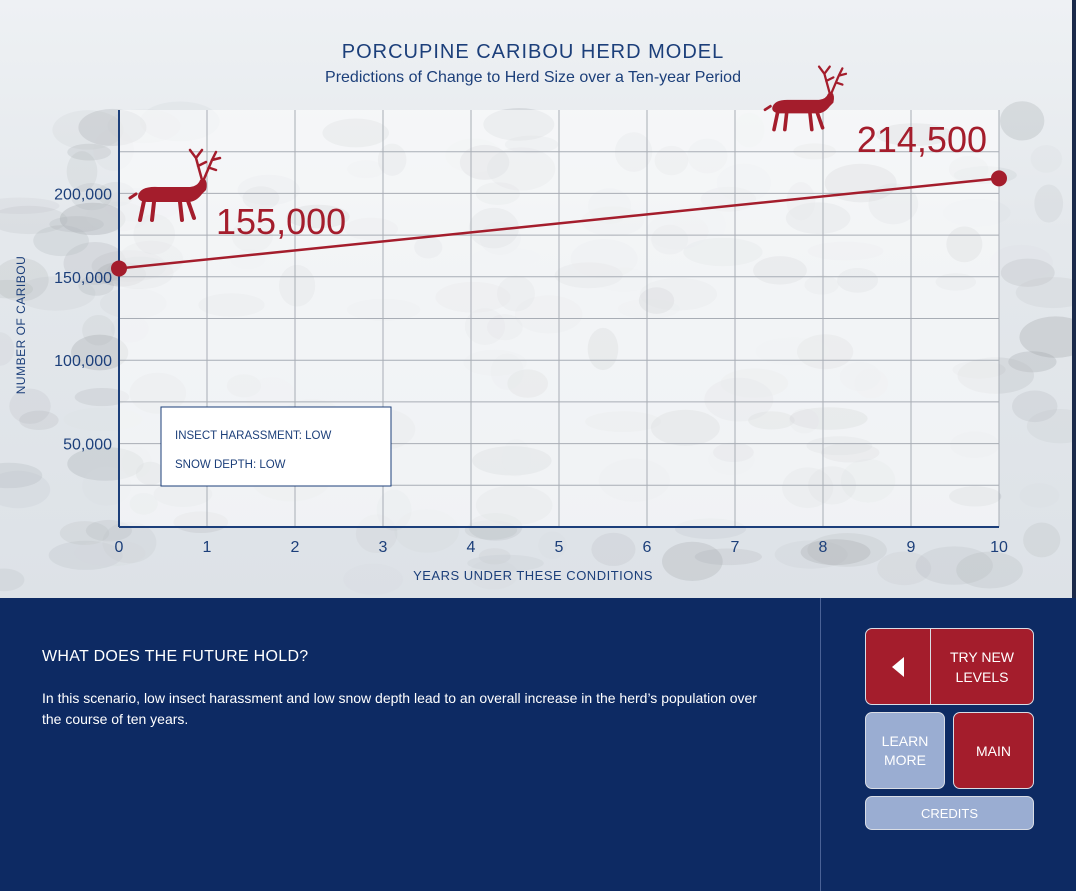 The image size is (1076, 891). Describe the element at coordinates (21, 325) in the screenshot. I see `y-axis-label: NUMBER OF CARIBOU` at that location.